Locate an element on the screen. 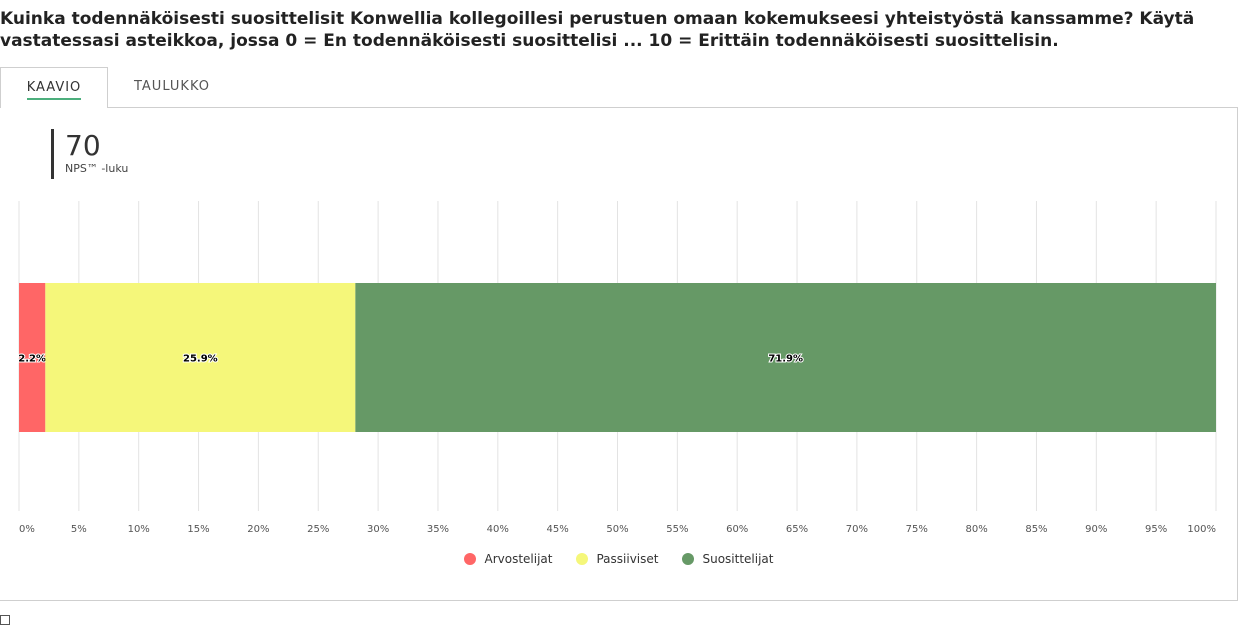 This screenshot has height=625, width=1241. x-tick-label: 95% is located at coordinates (1156, 529).